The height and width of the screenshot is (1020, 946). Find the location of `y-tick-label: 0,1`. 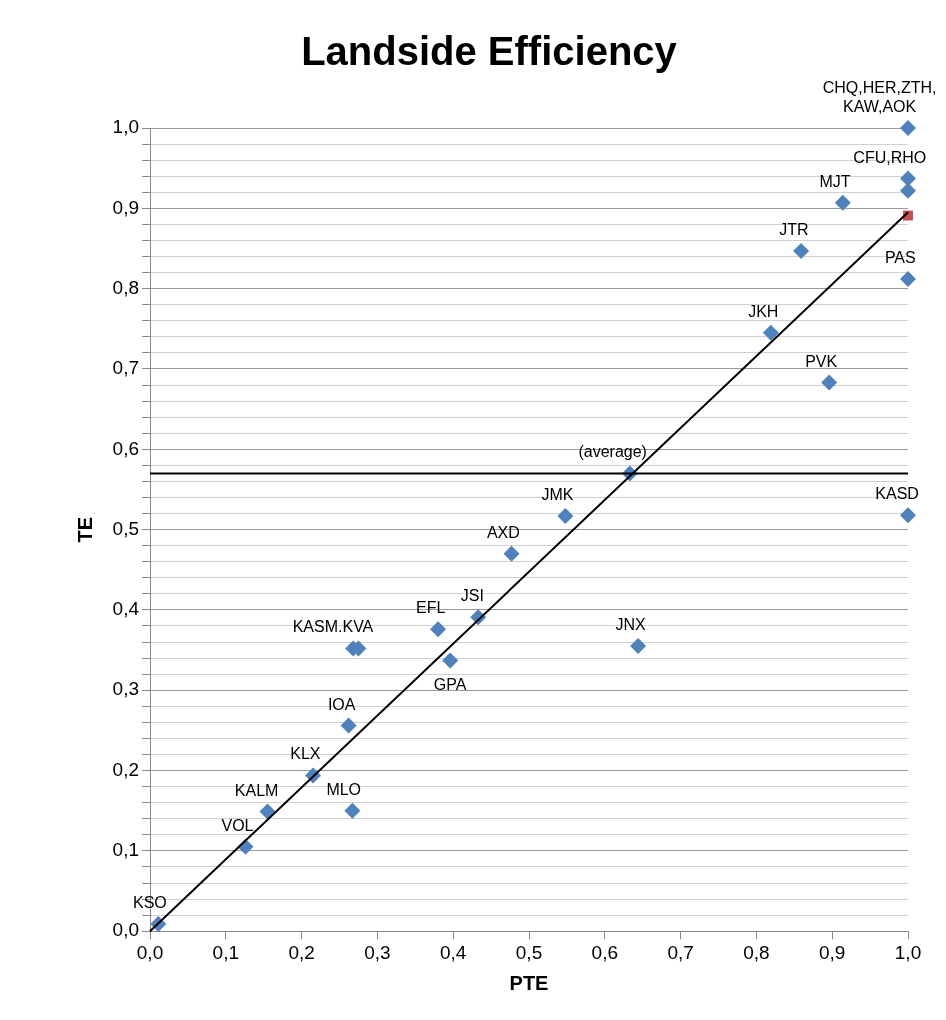

y-tick-label: 0,1 is located at coordinates (125, 850).